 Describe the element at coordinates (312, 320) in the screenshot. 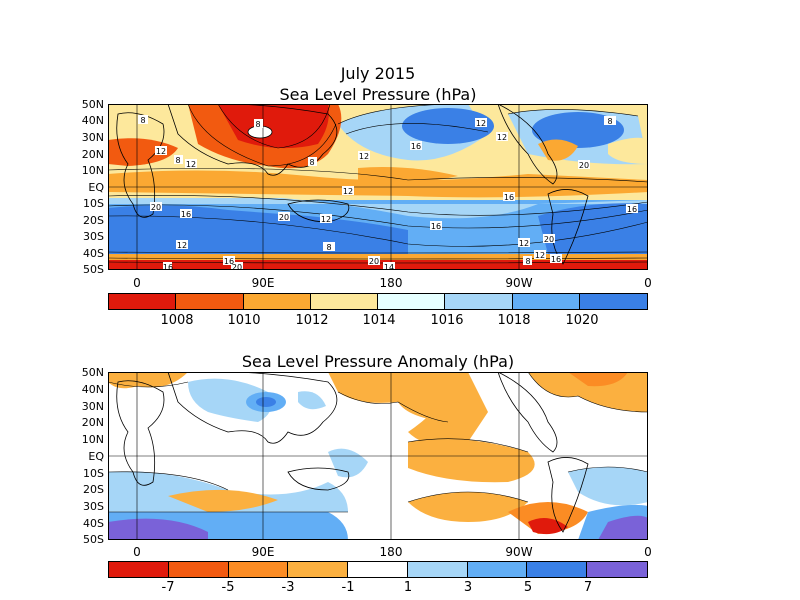

I see `colorbar-label: 1012` at that location.